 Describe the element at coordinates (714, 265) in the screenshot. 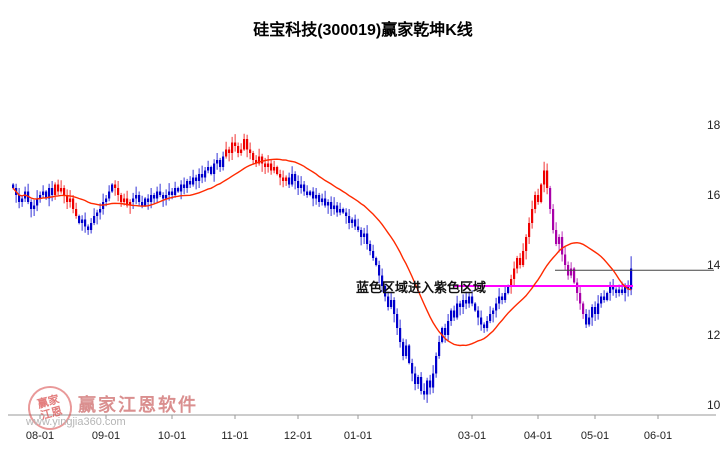

I see `y-axis-label: 14` at that location.